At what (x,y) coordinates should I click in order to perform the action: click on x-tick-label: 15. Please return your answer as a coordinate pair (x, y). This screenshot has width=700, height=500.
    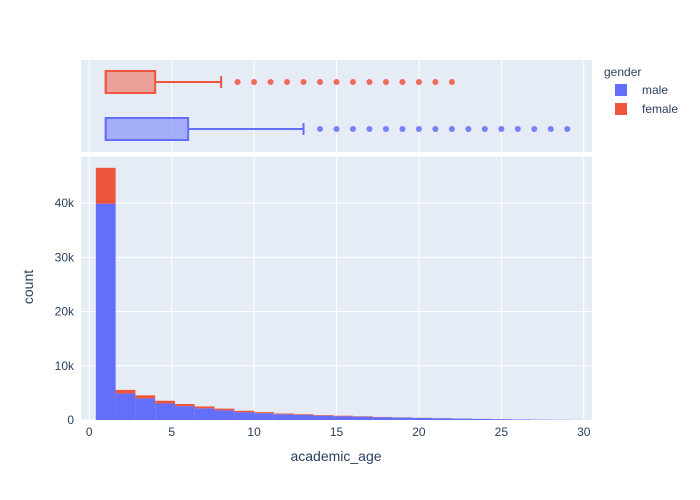
    Looking at the image, I should click on (337, 432).